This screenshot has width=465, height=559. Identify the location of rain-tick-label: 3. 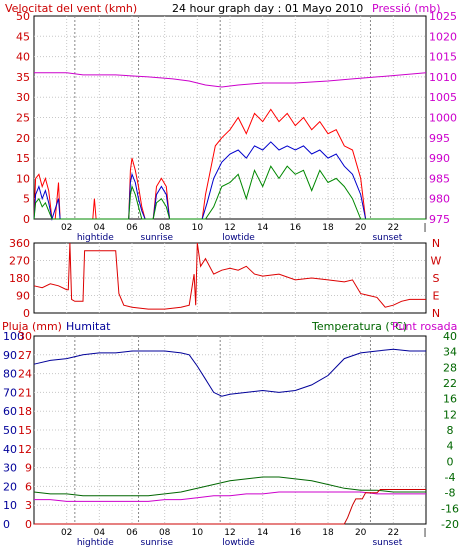
(28, 505).